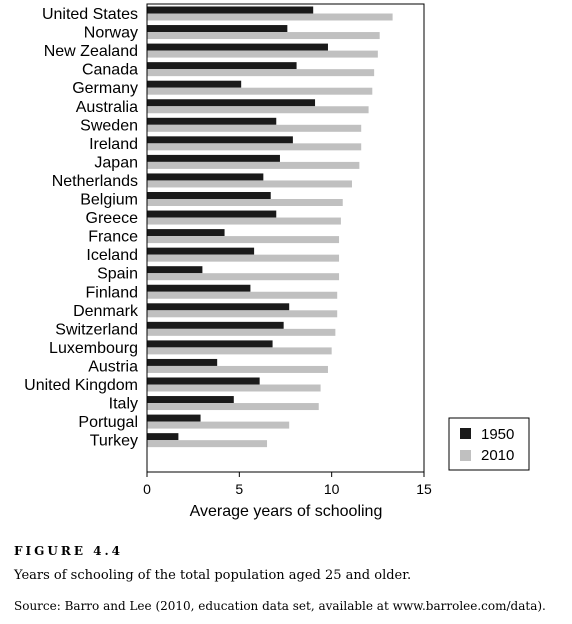  Describe the element at coordinates (254, 147) in the screenshot. I see `bar-ireland-2010` at that location.